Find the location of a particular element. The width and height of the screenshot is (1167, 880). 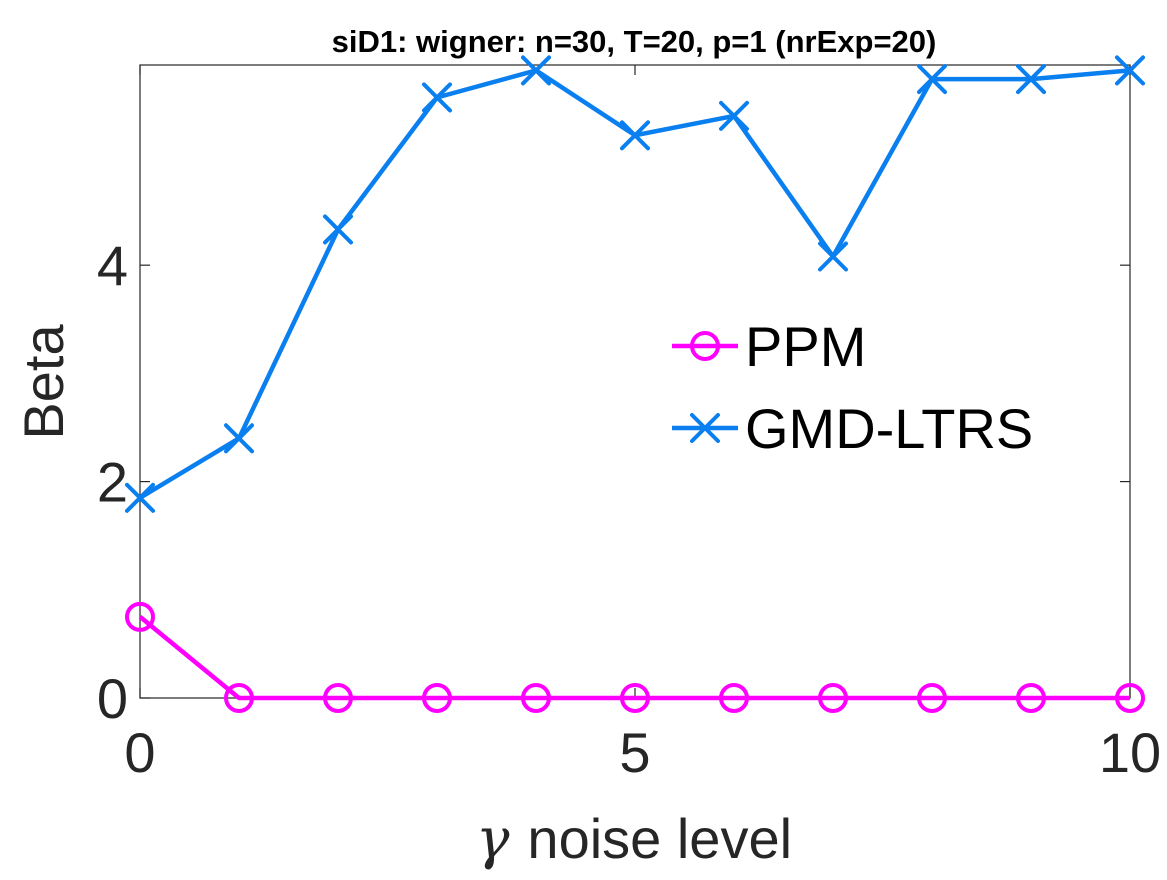

legend: PPM GMD-LTRS is located at coordinates (852, 387).